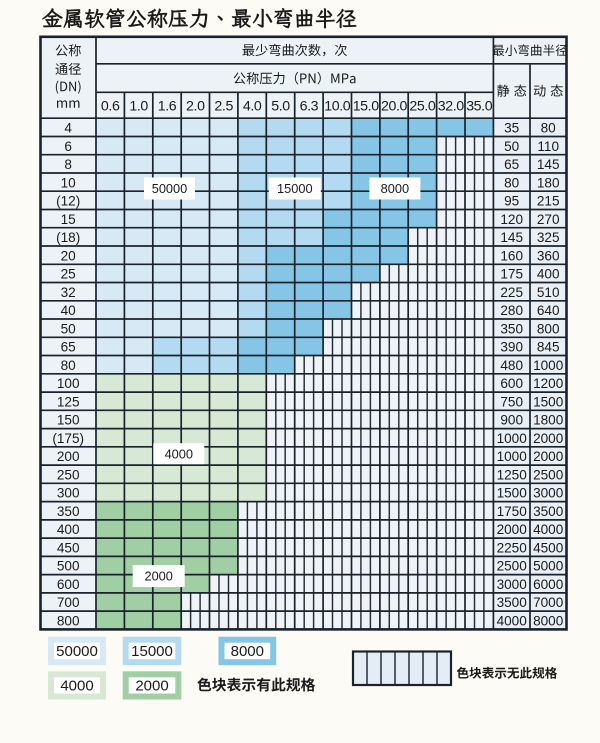 The height and width of the screenshot is (743, 600). Describe the element at coordinates (68, 128) in the screenshot. I see `svg-text: 4` at that location.